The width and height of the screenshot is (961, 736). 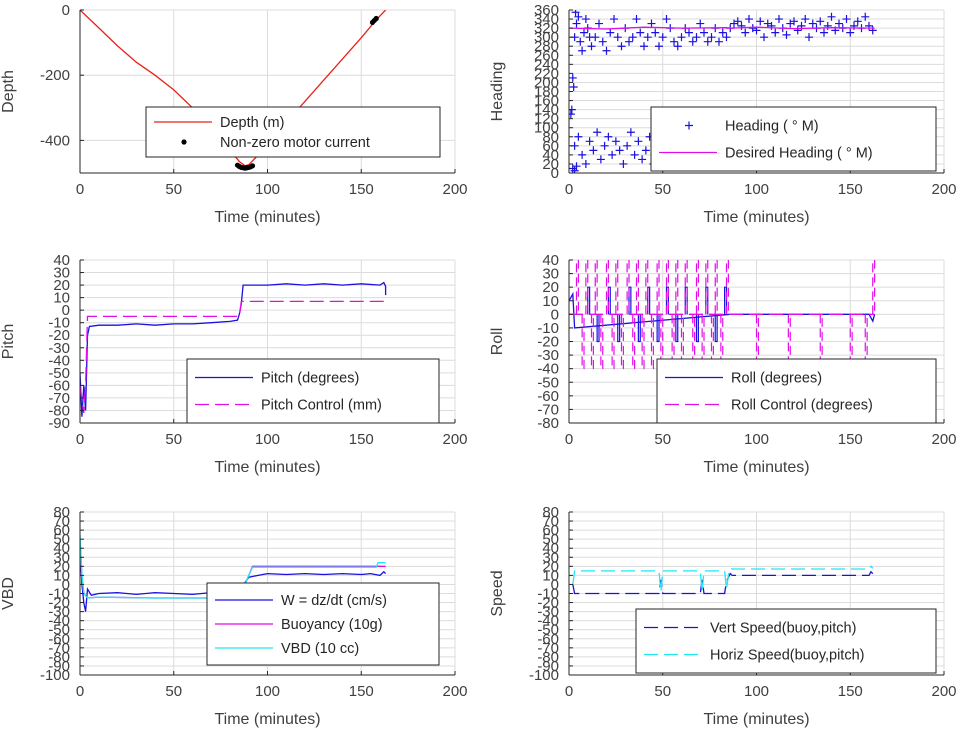 What do you see at coordinates (548, 612) in the screenshot?
I see `y-tick-label: -30` at bounding box center [548, 612].